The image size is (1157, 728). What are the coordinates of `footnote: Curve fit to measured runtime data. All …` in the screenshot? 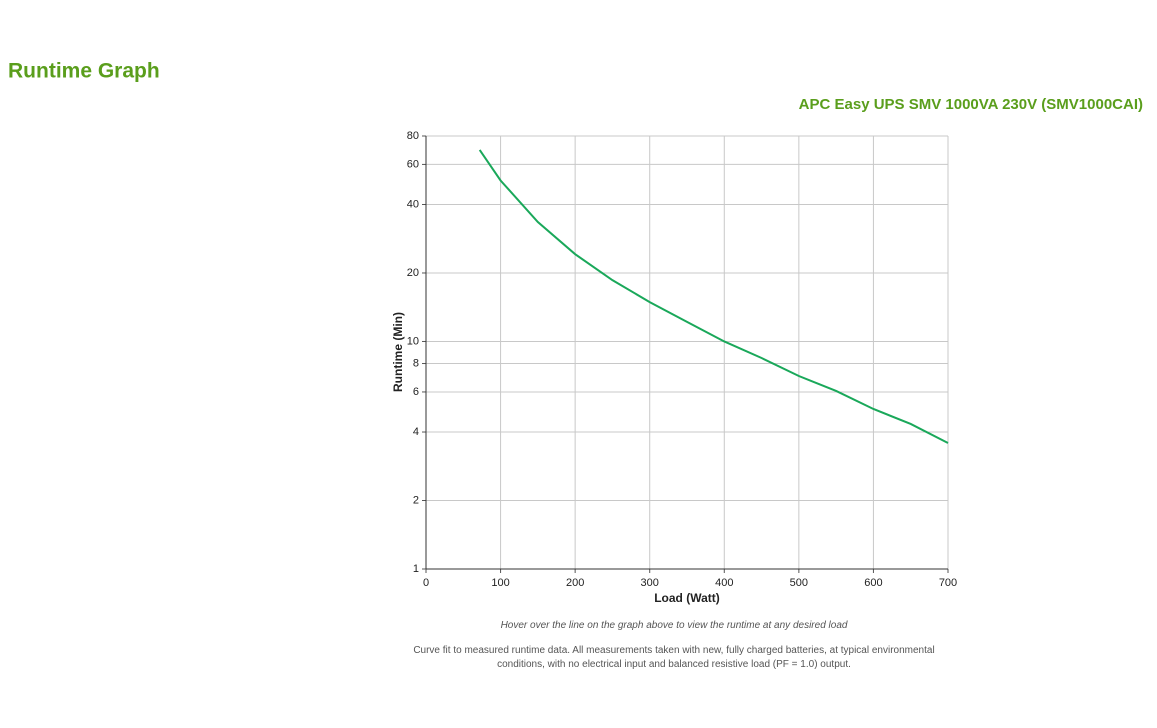 It's located at (674, 657).